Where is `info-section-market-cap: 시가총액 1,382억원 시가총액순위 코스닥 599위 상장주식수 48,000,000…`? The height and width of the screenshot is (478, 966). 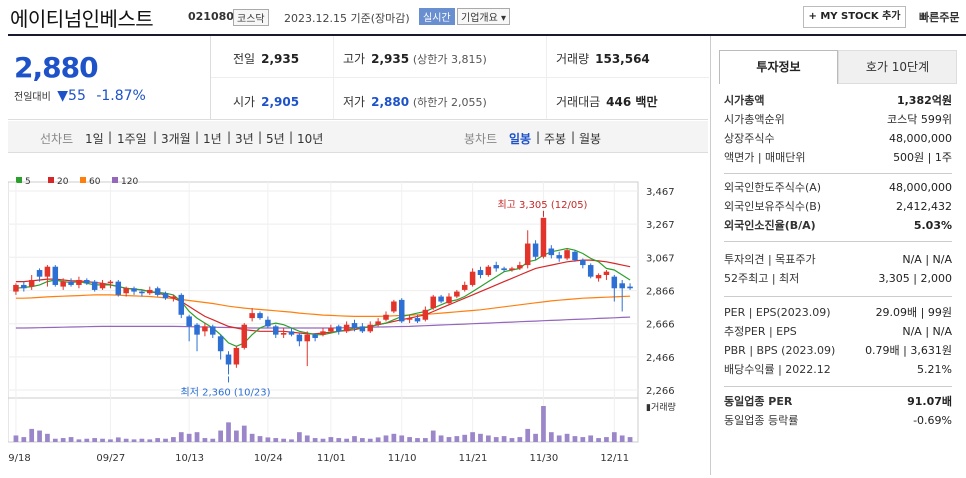
info-section-market-cap: 시가총액 1,382억원 시가총액순위 코스닥 599위 상장주식수 48,000,000… is located at coordinates (838, 129).